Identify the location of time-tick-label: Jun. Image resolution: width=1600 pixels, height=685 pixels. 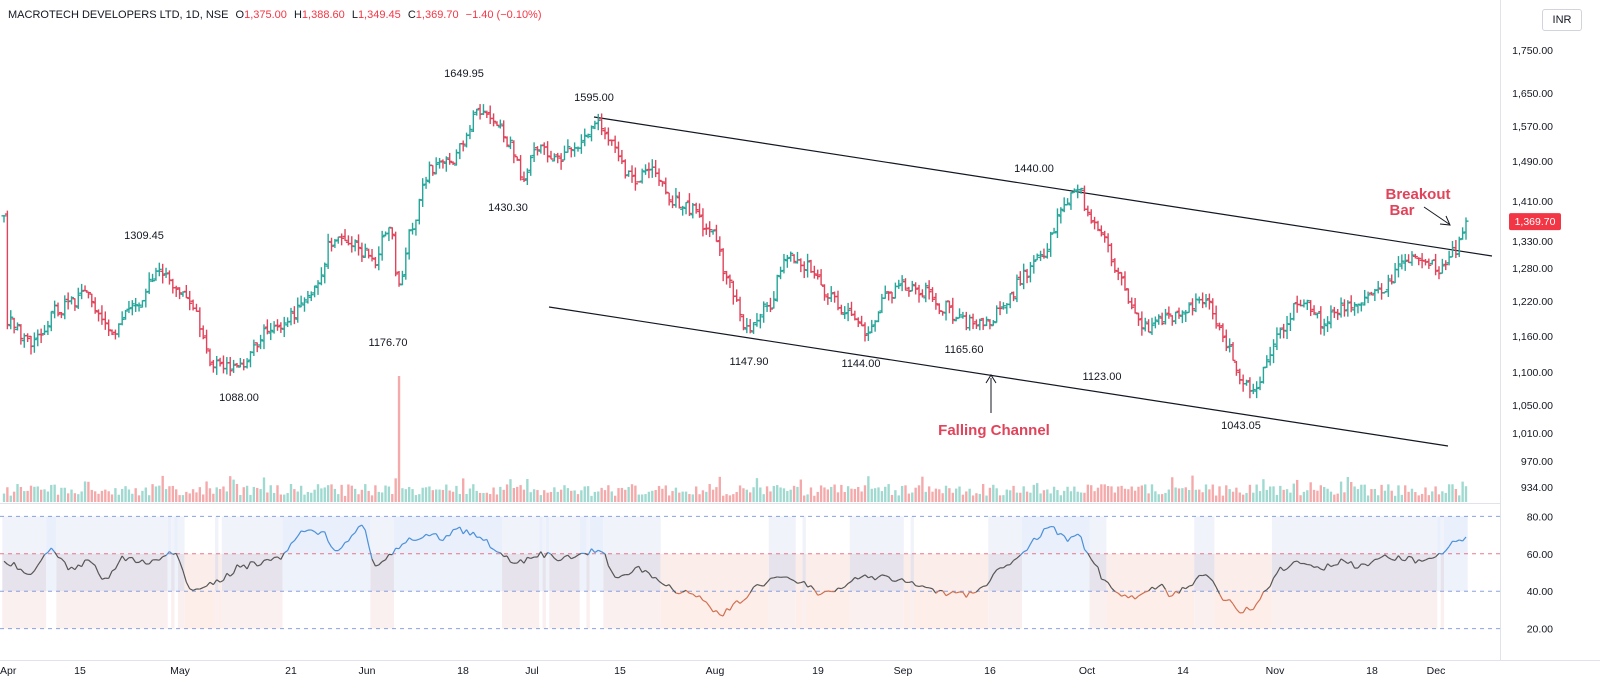
(367, 671).